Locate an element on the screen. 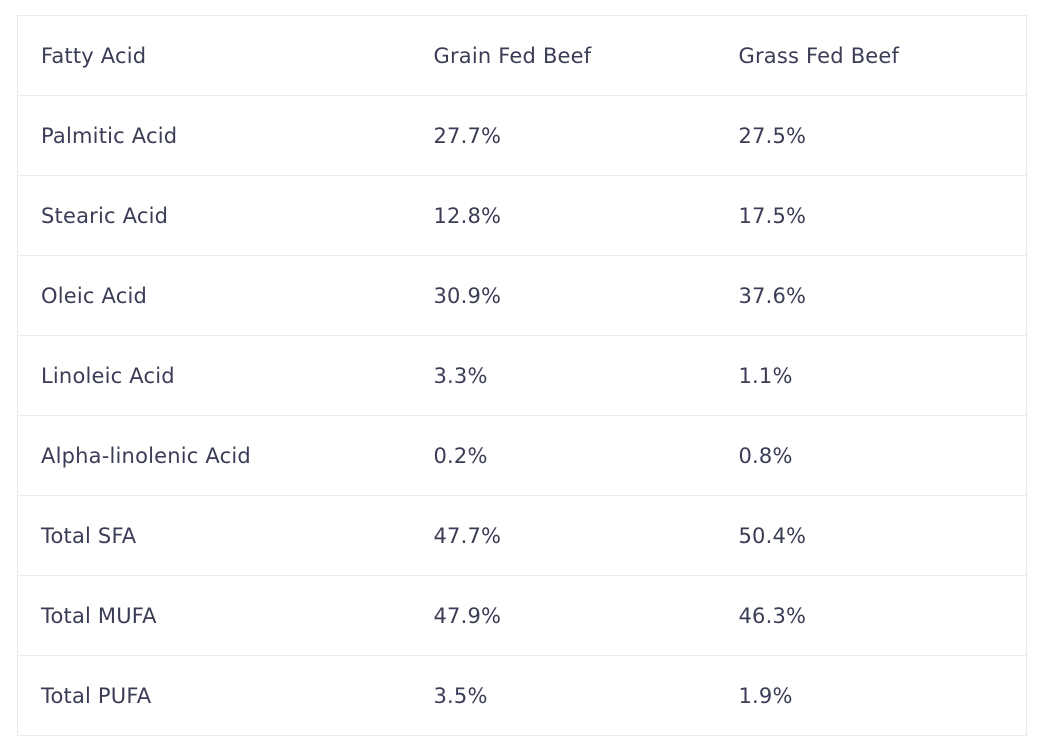 The height and width of the screenshot is (756, 1041). table-row: Alpha-linolenic Acid 0.2% 0.8% is located at coordinates (522, 455).